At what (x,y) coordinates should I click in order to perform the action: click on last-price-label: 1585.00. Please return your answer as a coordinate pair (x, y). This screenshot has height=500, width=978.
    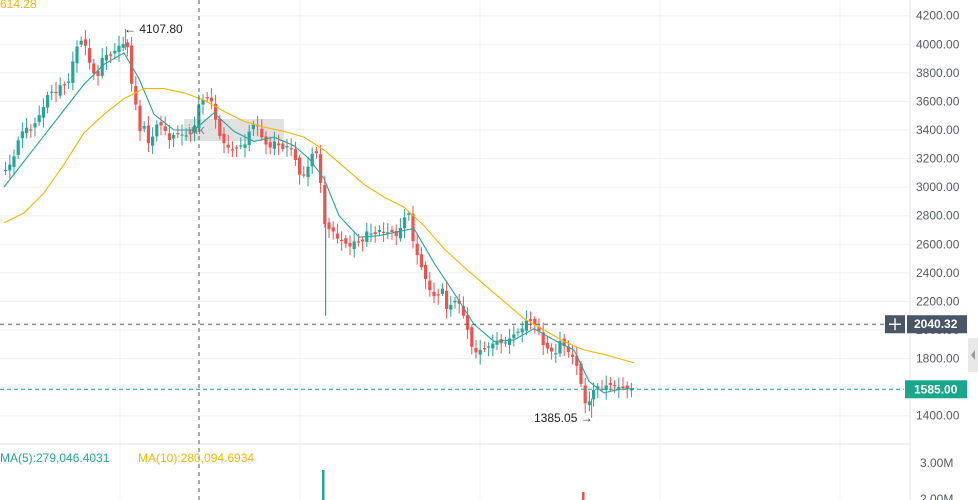
    Looking at the image, I should click on (936, 389).